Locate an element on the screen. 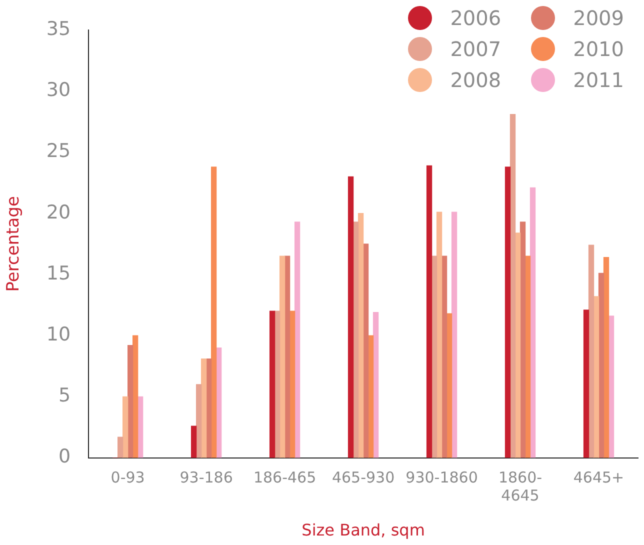 The width and height of the screenshot is (644, 545). x-tick-label: 4645+ is located at coordinates (598, 477).